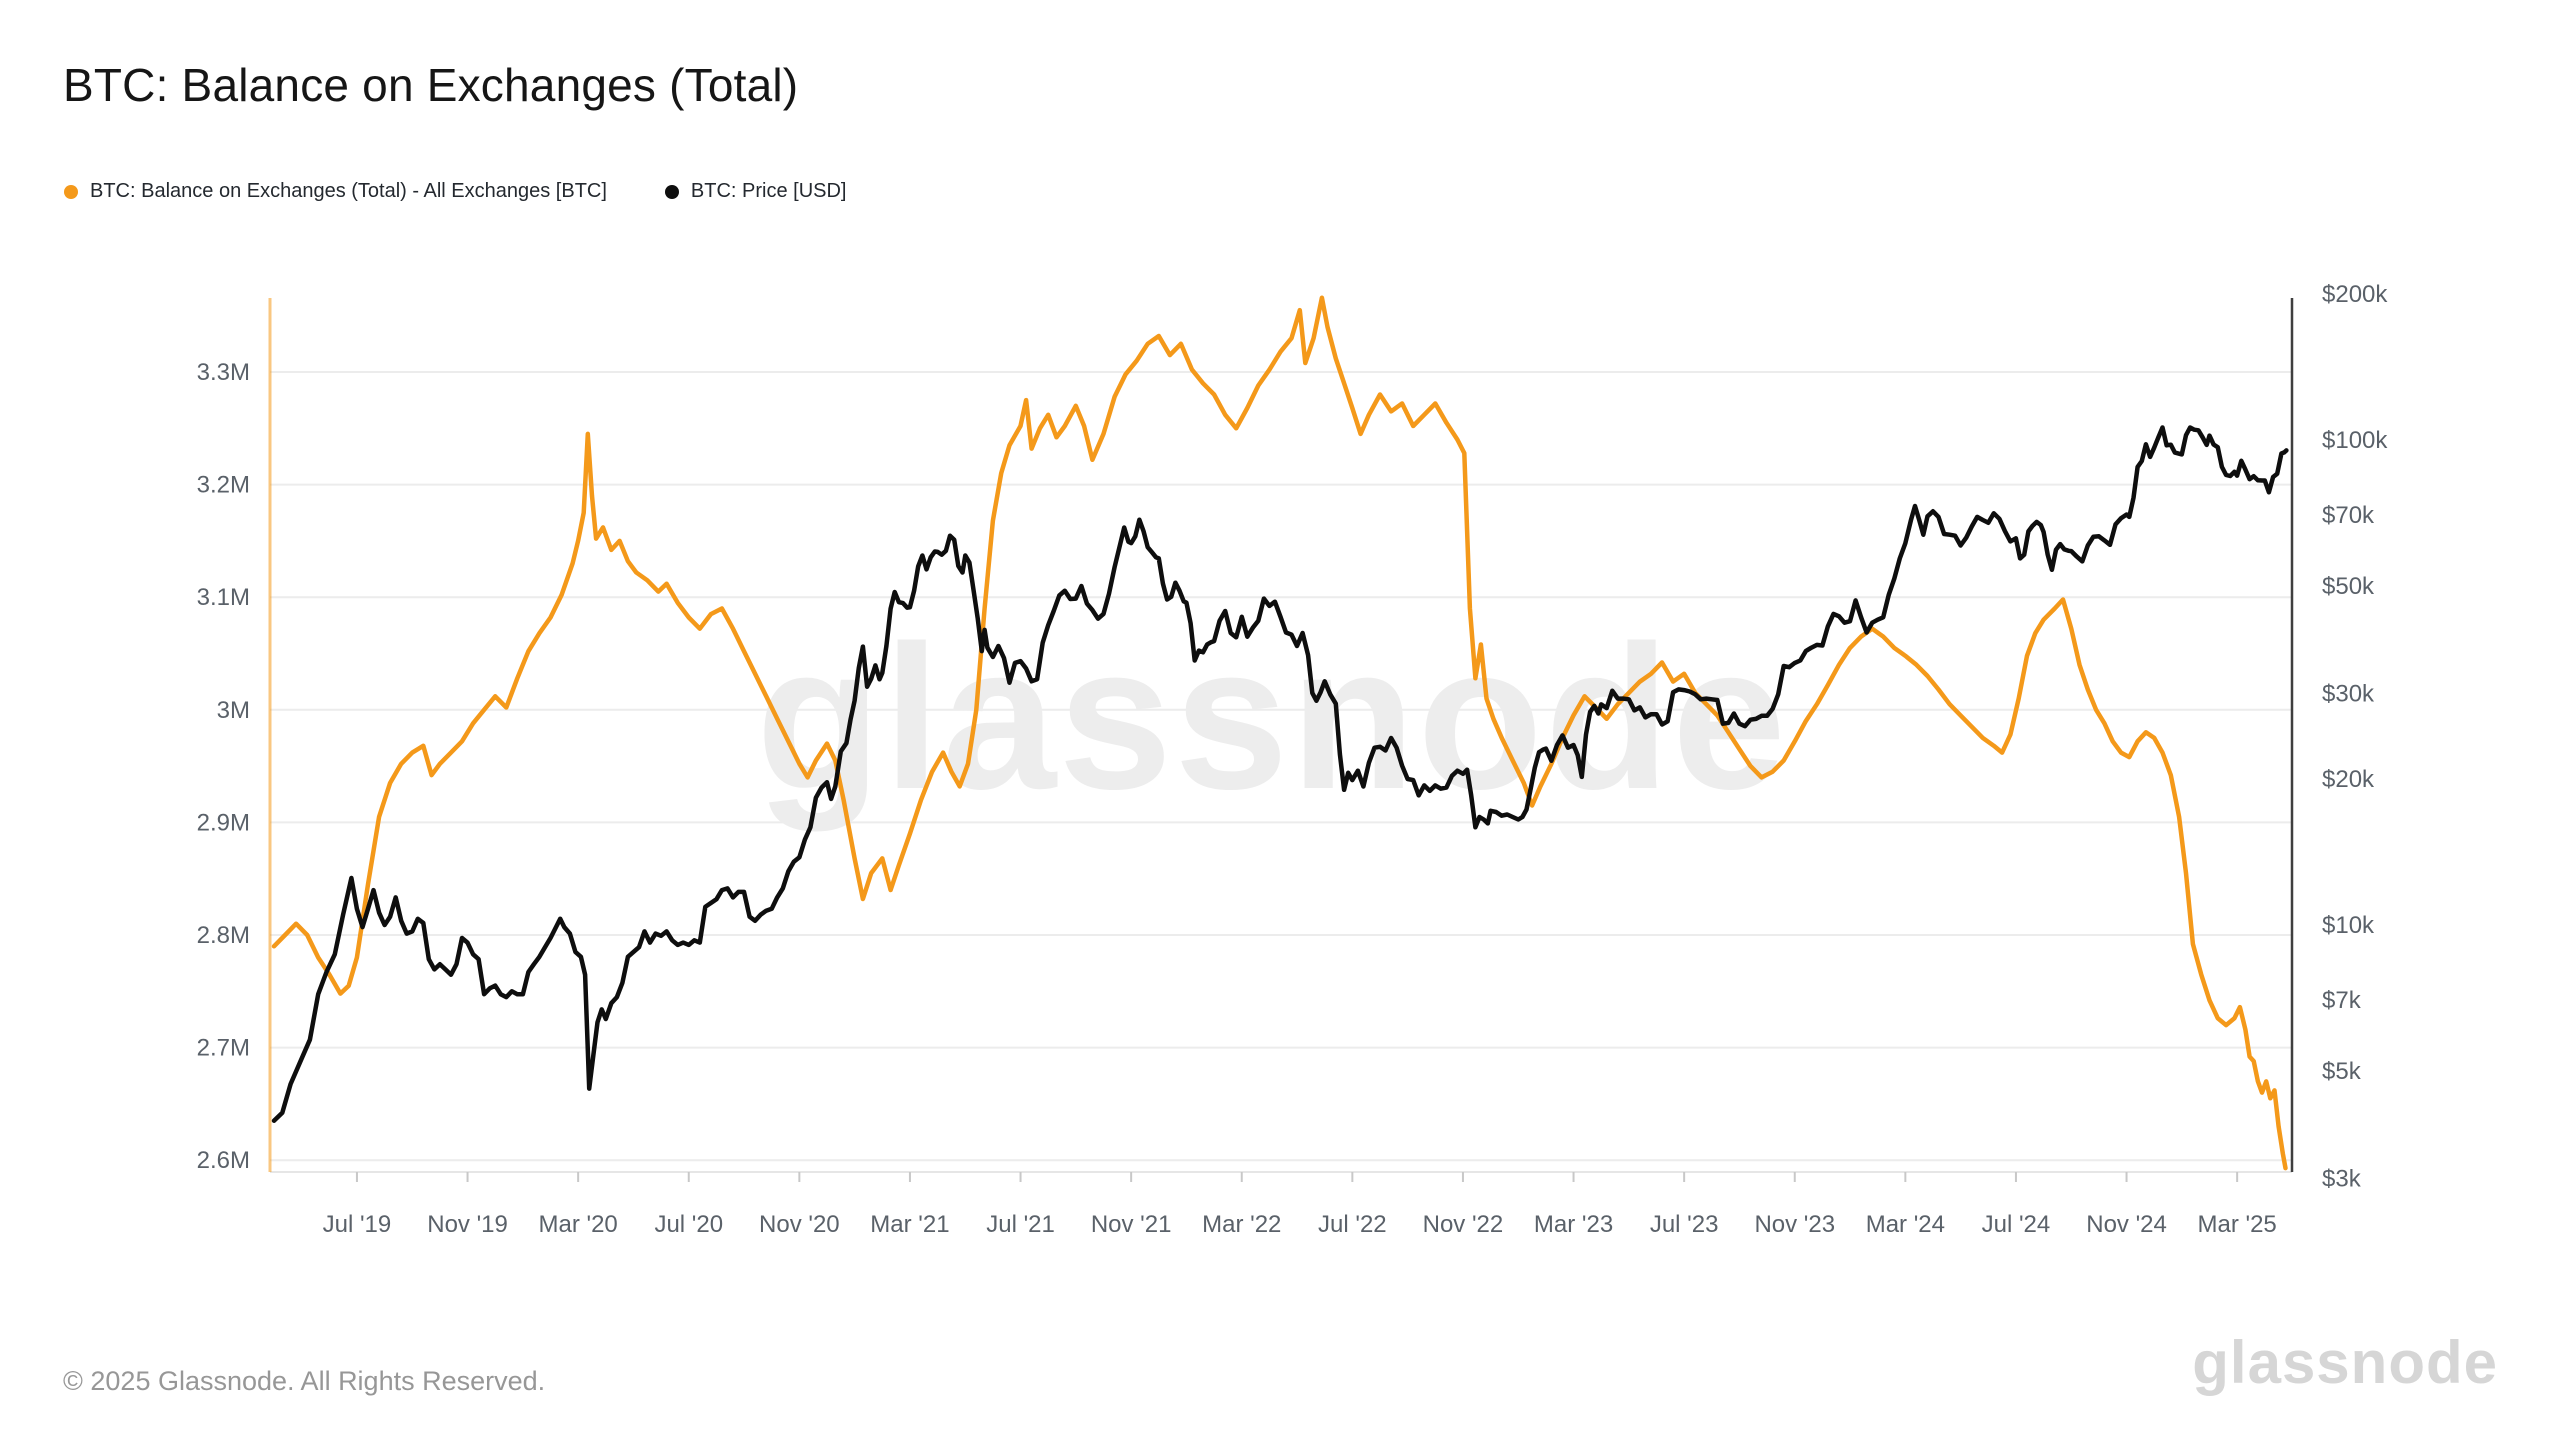  What do you see at coordinates (2348, 694) in the screenshot?
I see `y-axis-label-right: $30k` at bounding box center [2348, 694].